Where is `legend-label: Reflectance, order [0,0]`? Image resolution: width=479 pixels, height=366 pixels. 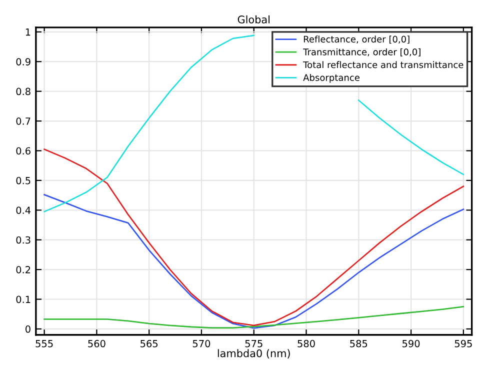
legend-label: Reflectance, order [0,0] is located at coordinates (357, 40).